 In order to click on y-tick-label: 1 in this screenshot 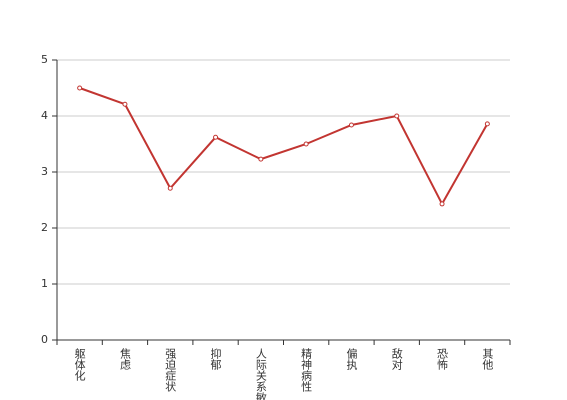, I will do `click(44, 283)`.